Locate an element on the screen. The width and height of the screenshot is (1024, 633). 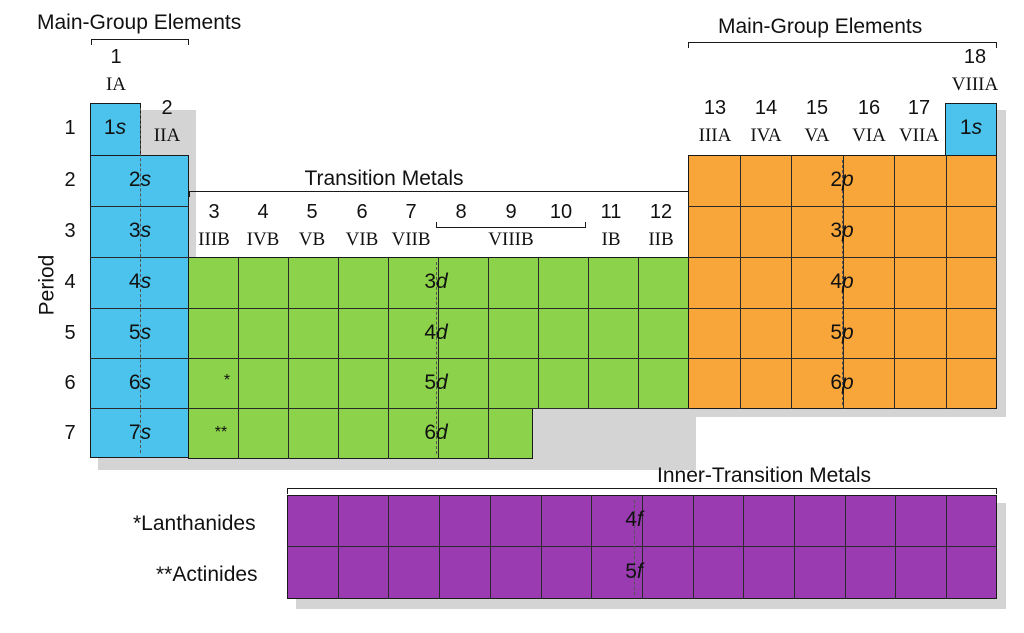
orbital-5s-label: 5s is located at coordinates (140, 332).